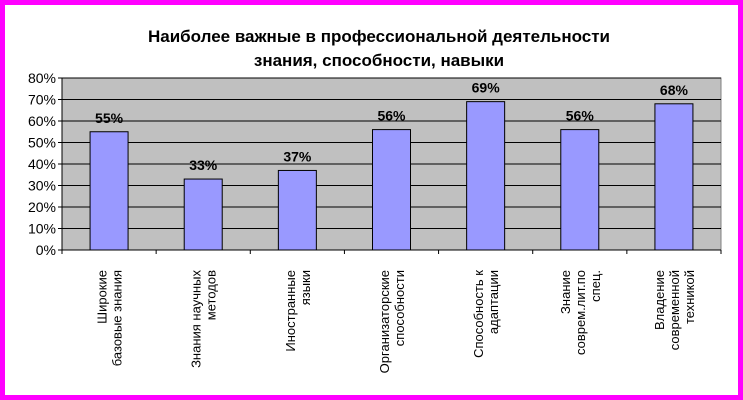  I want to click on y-axis-ticks: 0% 10% 20% 30% 40% 50% 60% 70% 80%, so click(45, 164).